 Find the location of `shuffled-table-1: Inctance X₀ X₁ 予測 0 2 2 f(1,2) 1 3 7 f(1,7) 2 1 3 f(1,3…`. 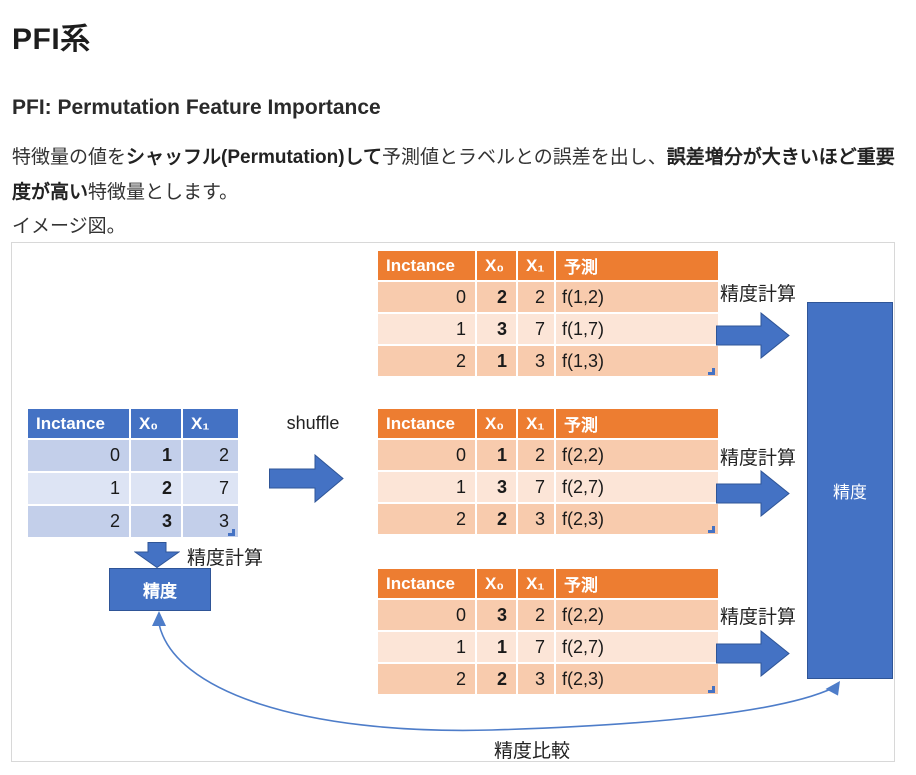

shuffled-table-1: Inctance X₀ X₁ 予測 0 2 2 f(1,2) 1 3 7 f(1,7) 2 1 3 f(1,3… is located at coordinates (548, 313).